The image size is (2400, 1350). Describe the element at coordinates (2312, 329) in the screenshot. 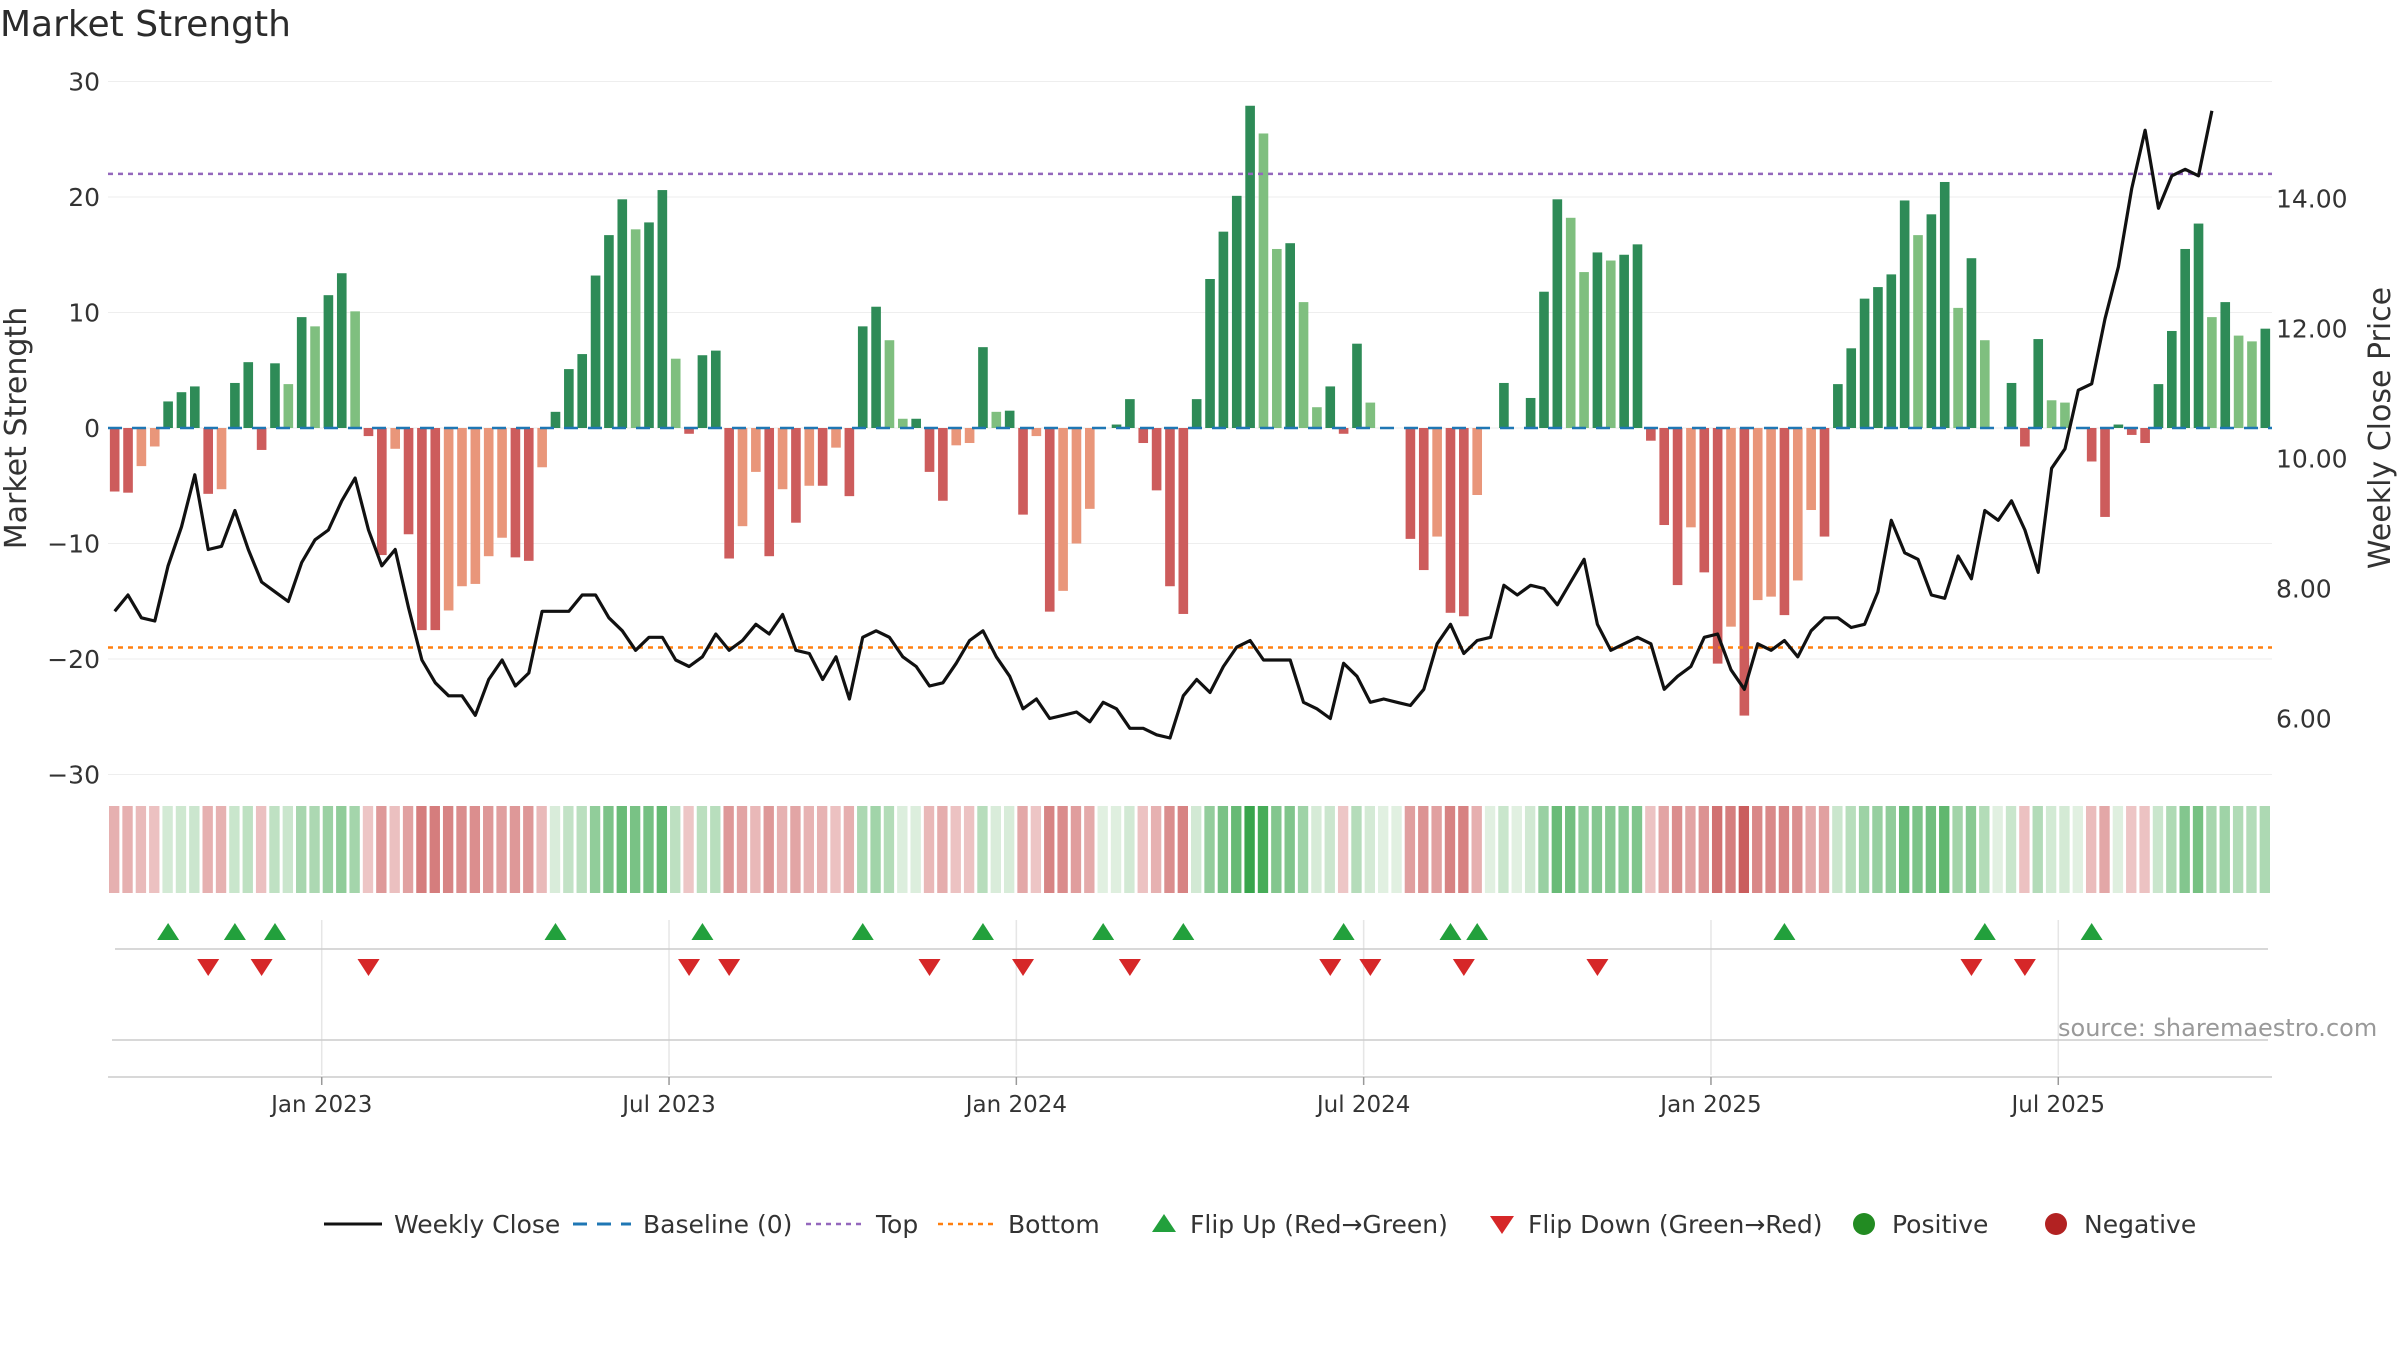

I see `y-tick-label-right: 12.00` at that location.